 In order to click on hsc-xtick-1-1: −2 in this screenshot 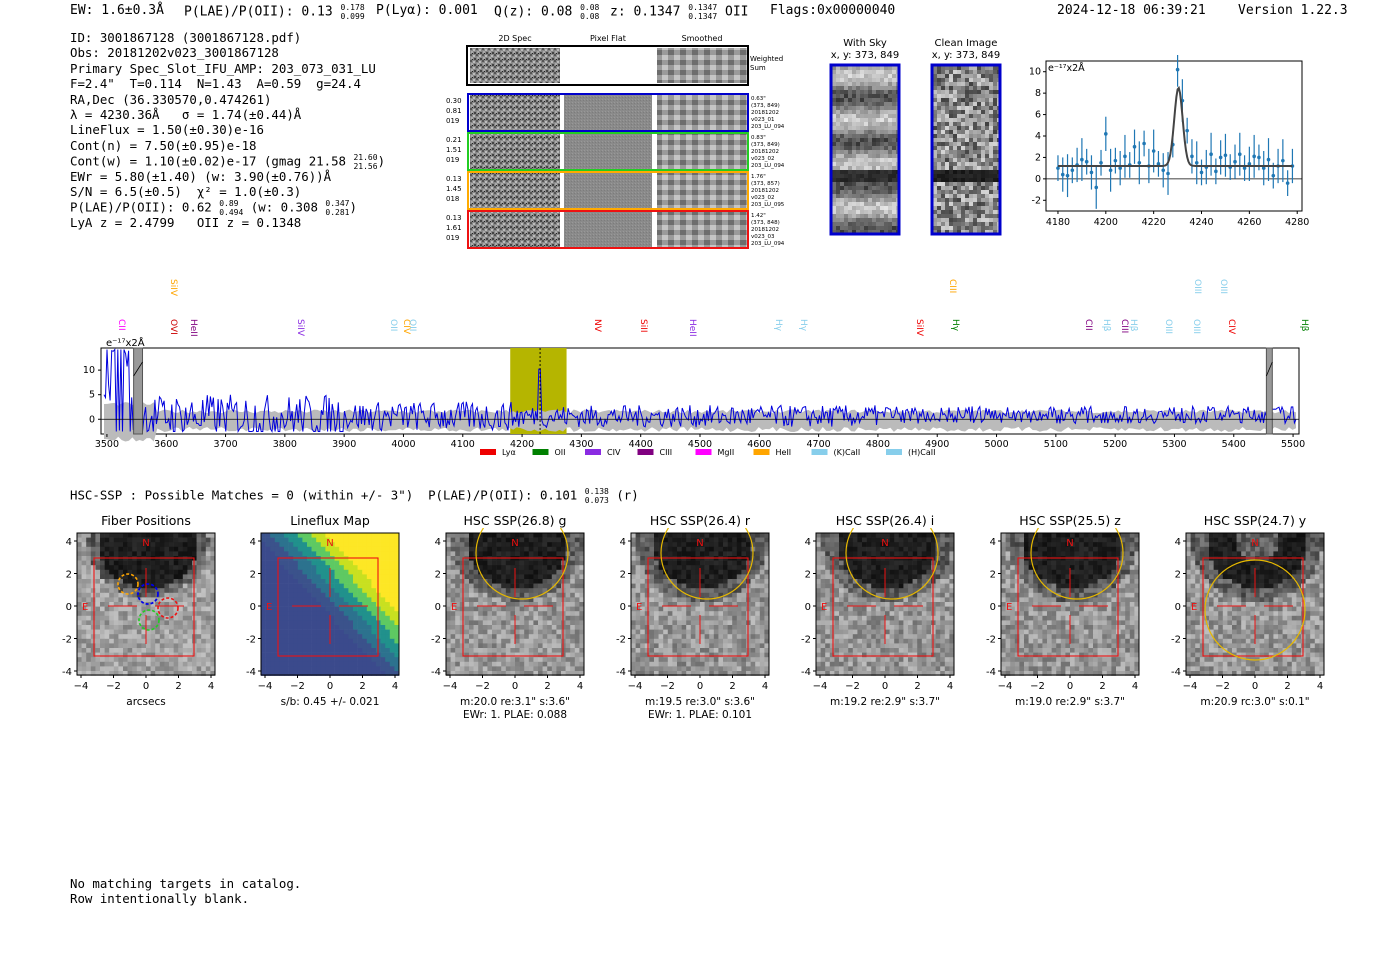, I will do `click(297, 686)`.